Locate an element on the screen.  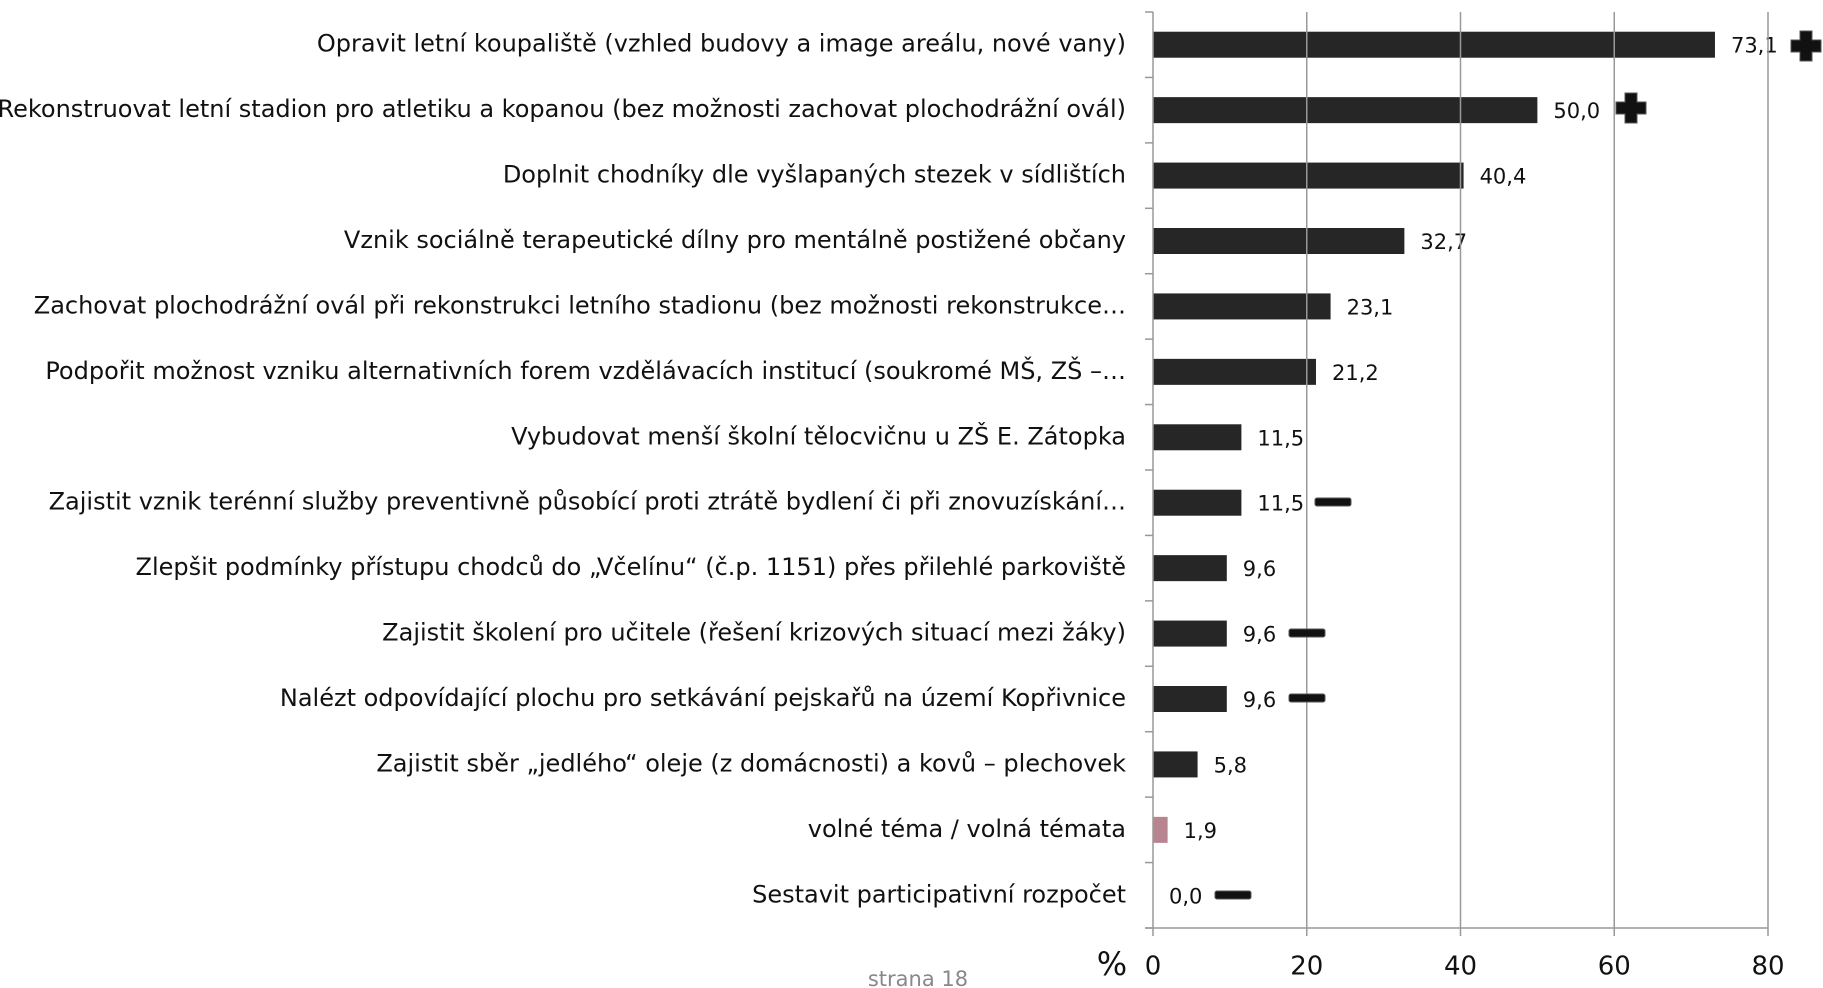
x-tick-label: 60 is located at coordinates (1614, 967).